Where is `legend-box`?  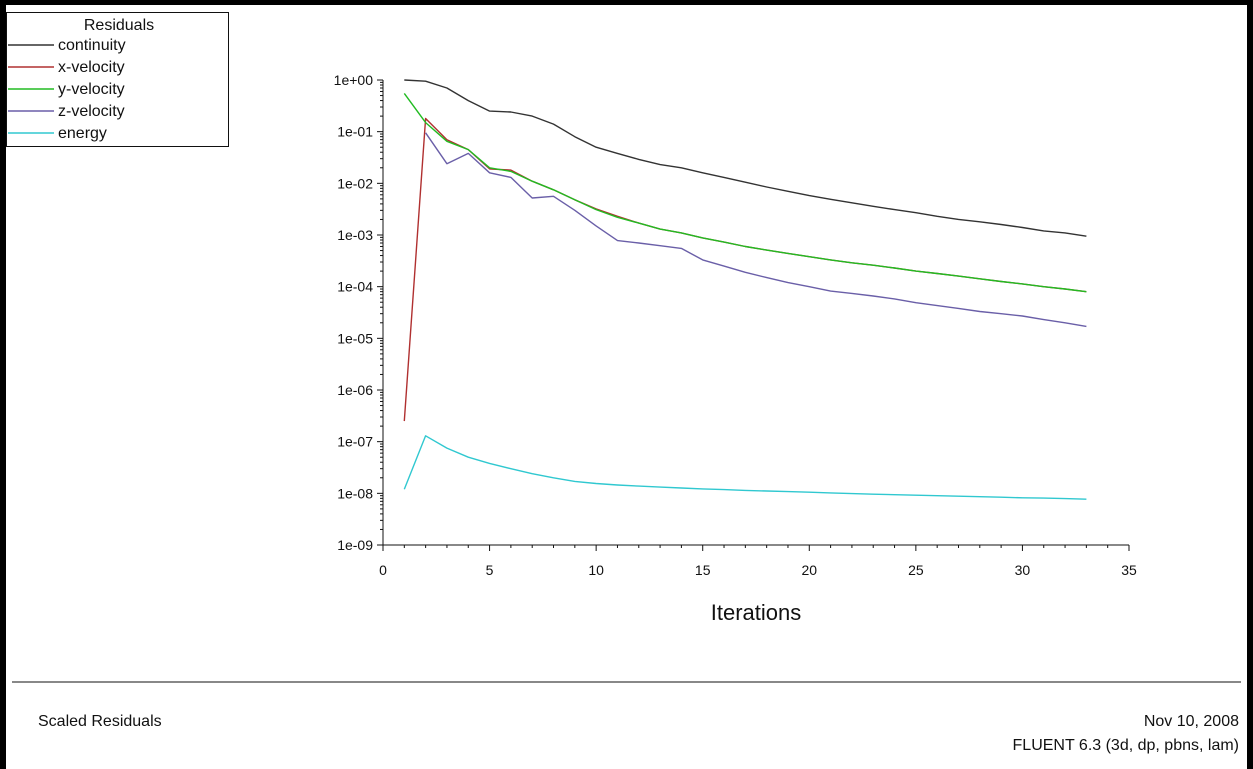
legend-box is located at coordinates (117, 79).